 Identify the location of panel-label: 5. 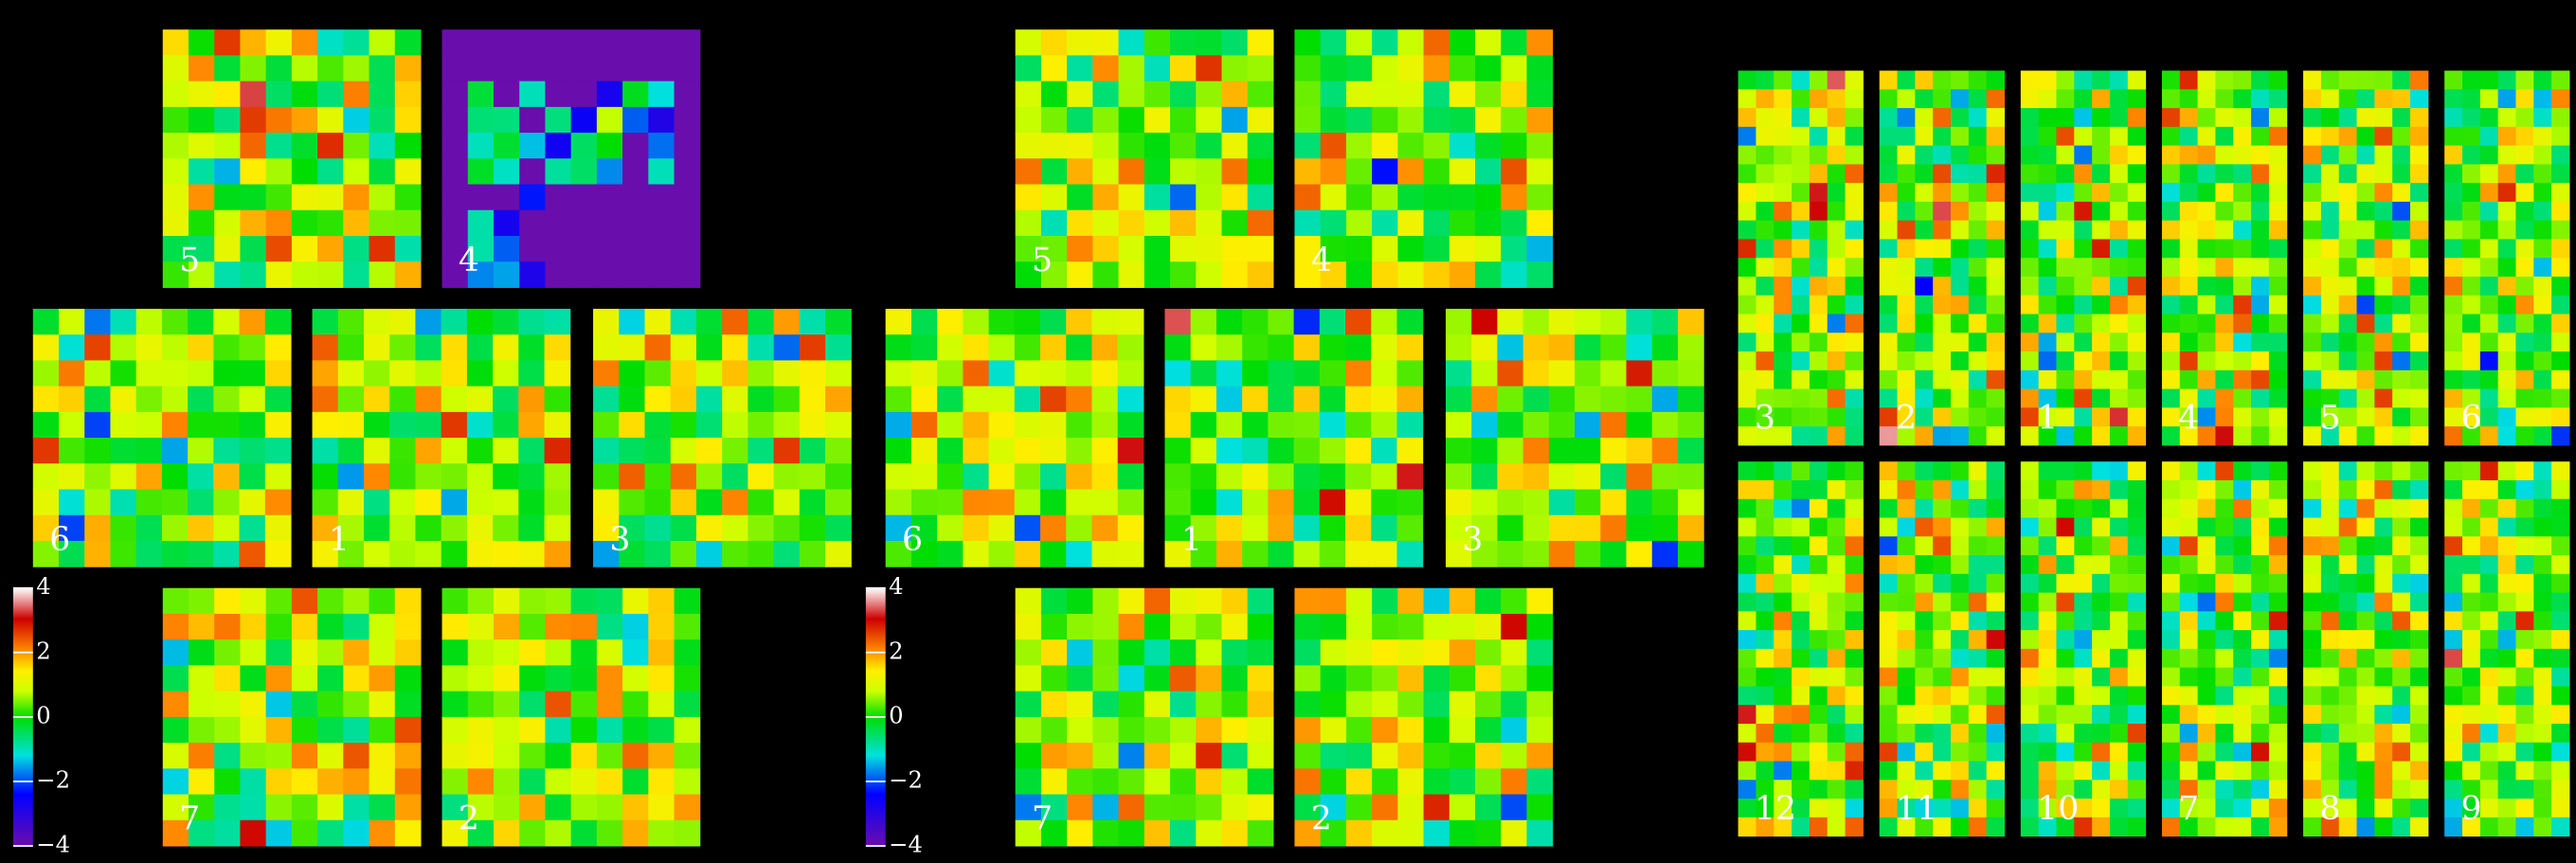
(189, 260).